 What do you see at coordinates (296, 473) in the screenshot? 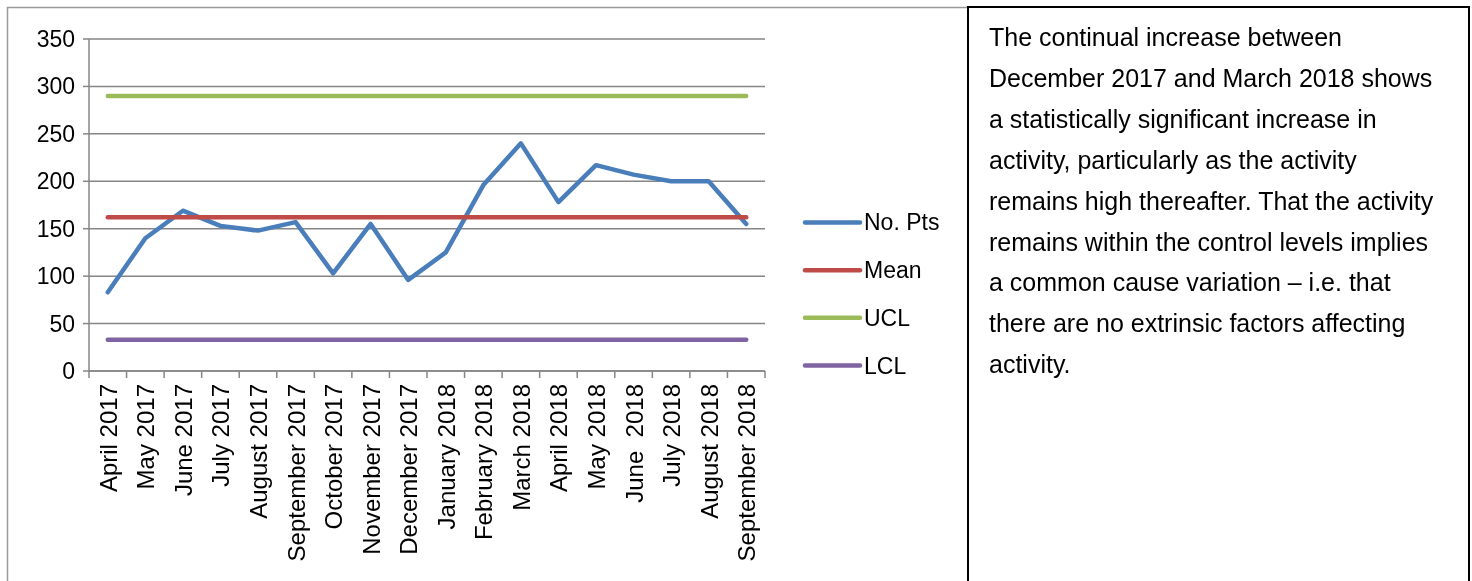
I see `x-tick-label: September 2017` at bounding box center [296, 473].